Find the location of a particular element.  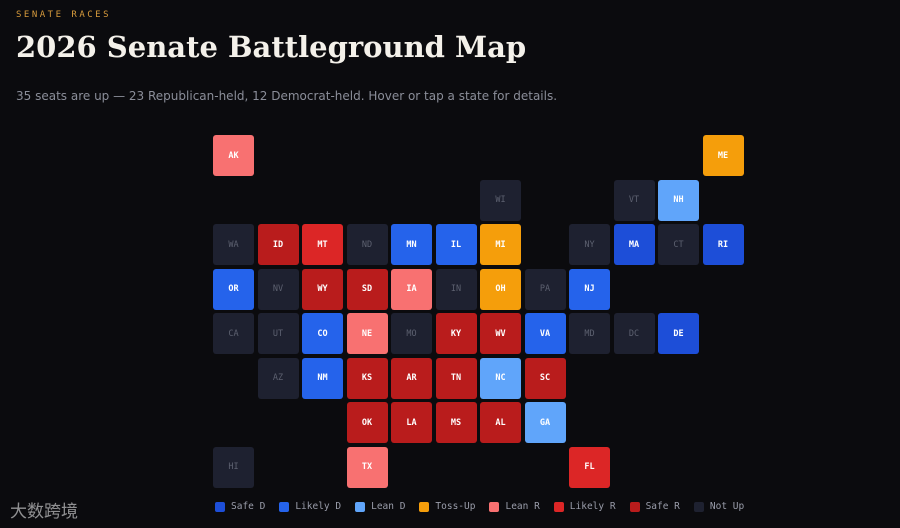

state-tile: MT is located at coordinates (322, 244).